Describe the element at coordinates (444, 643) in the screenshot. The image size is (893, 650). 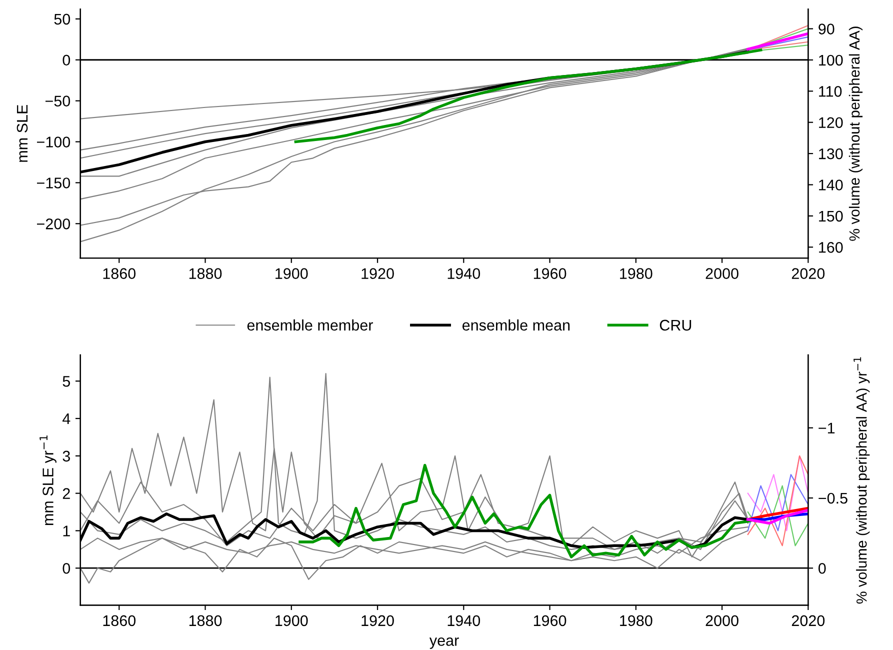
I see `x-axis-title: year` at that location.